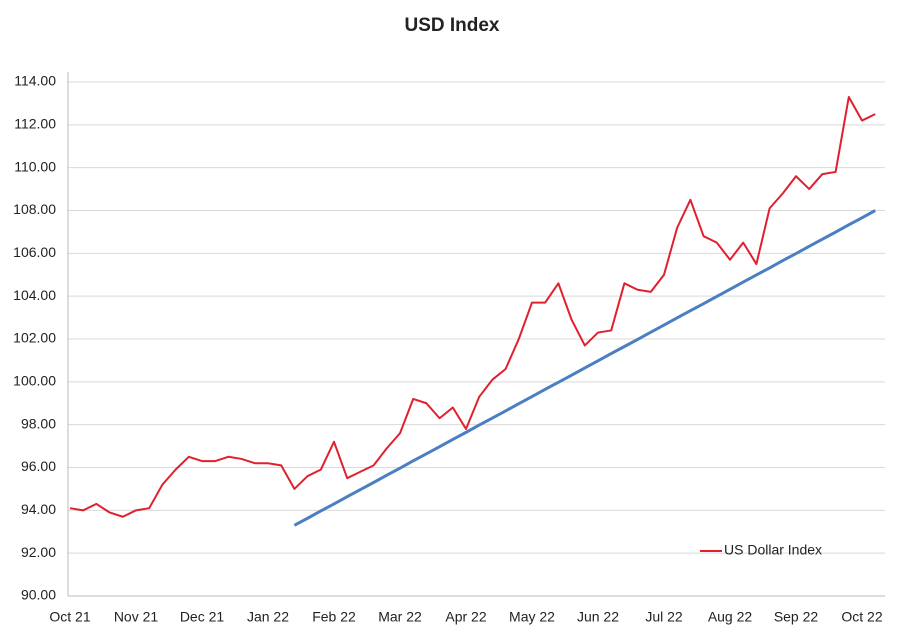 This screenshot has height=637, width=904. Describe the element at coordinates (38, 509) in the screenshot. I see `y-tick-label: 94.00` at that location.